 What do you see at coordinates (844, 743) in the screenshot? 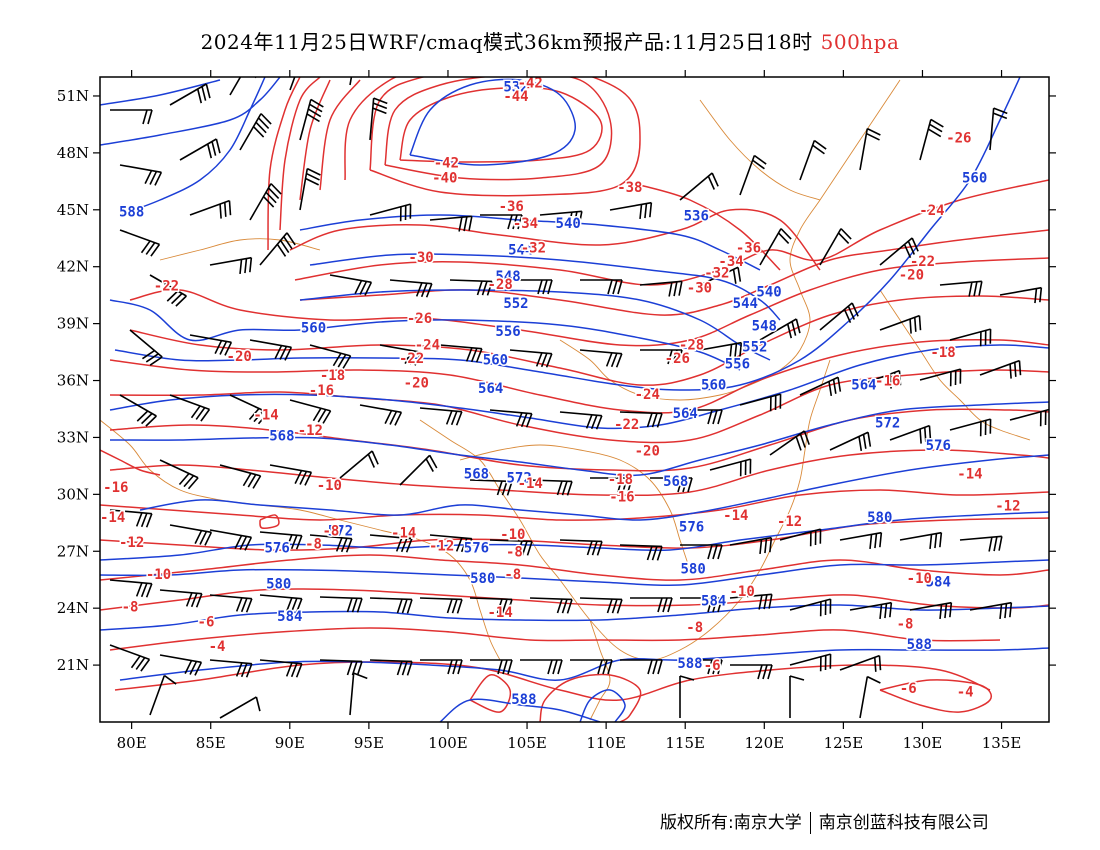
I see `lon-tick-label: 125E` at bounding box center [844, 743].